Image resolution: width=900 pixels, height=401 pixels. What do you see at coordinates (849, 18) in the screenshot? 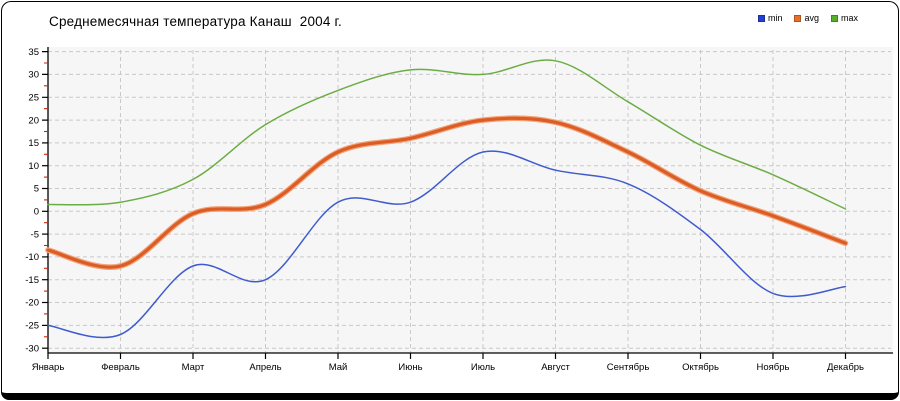
I see `legend-label-max: max` at bounding box center [849, 18].